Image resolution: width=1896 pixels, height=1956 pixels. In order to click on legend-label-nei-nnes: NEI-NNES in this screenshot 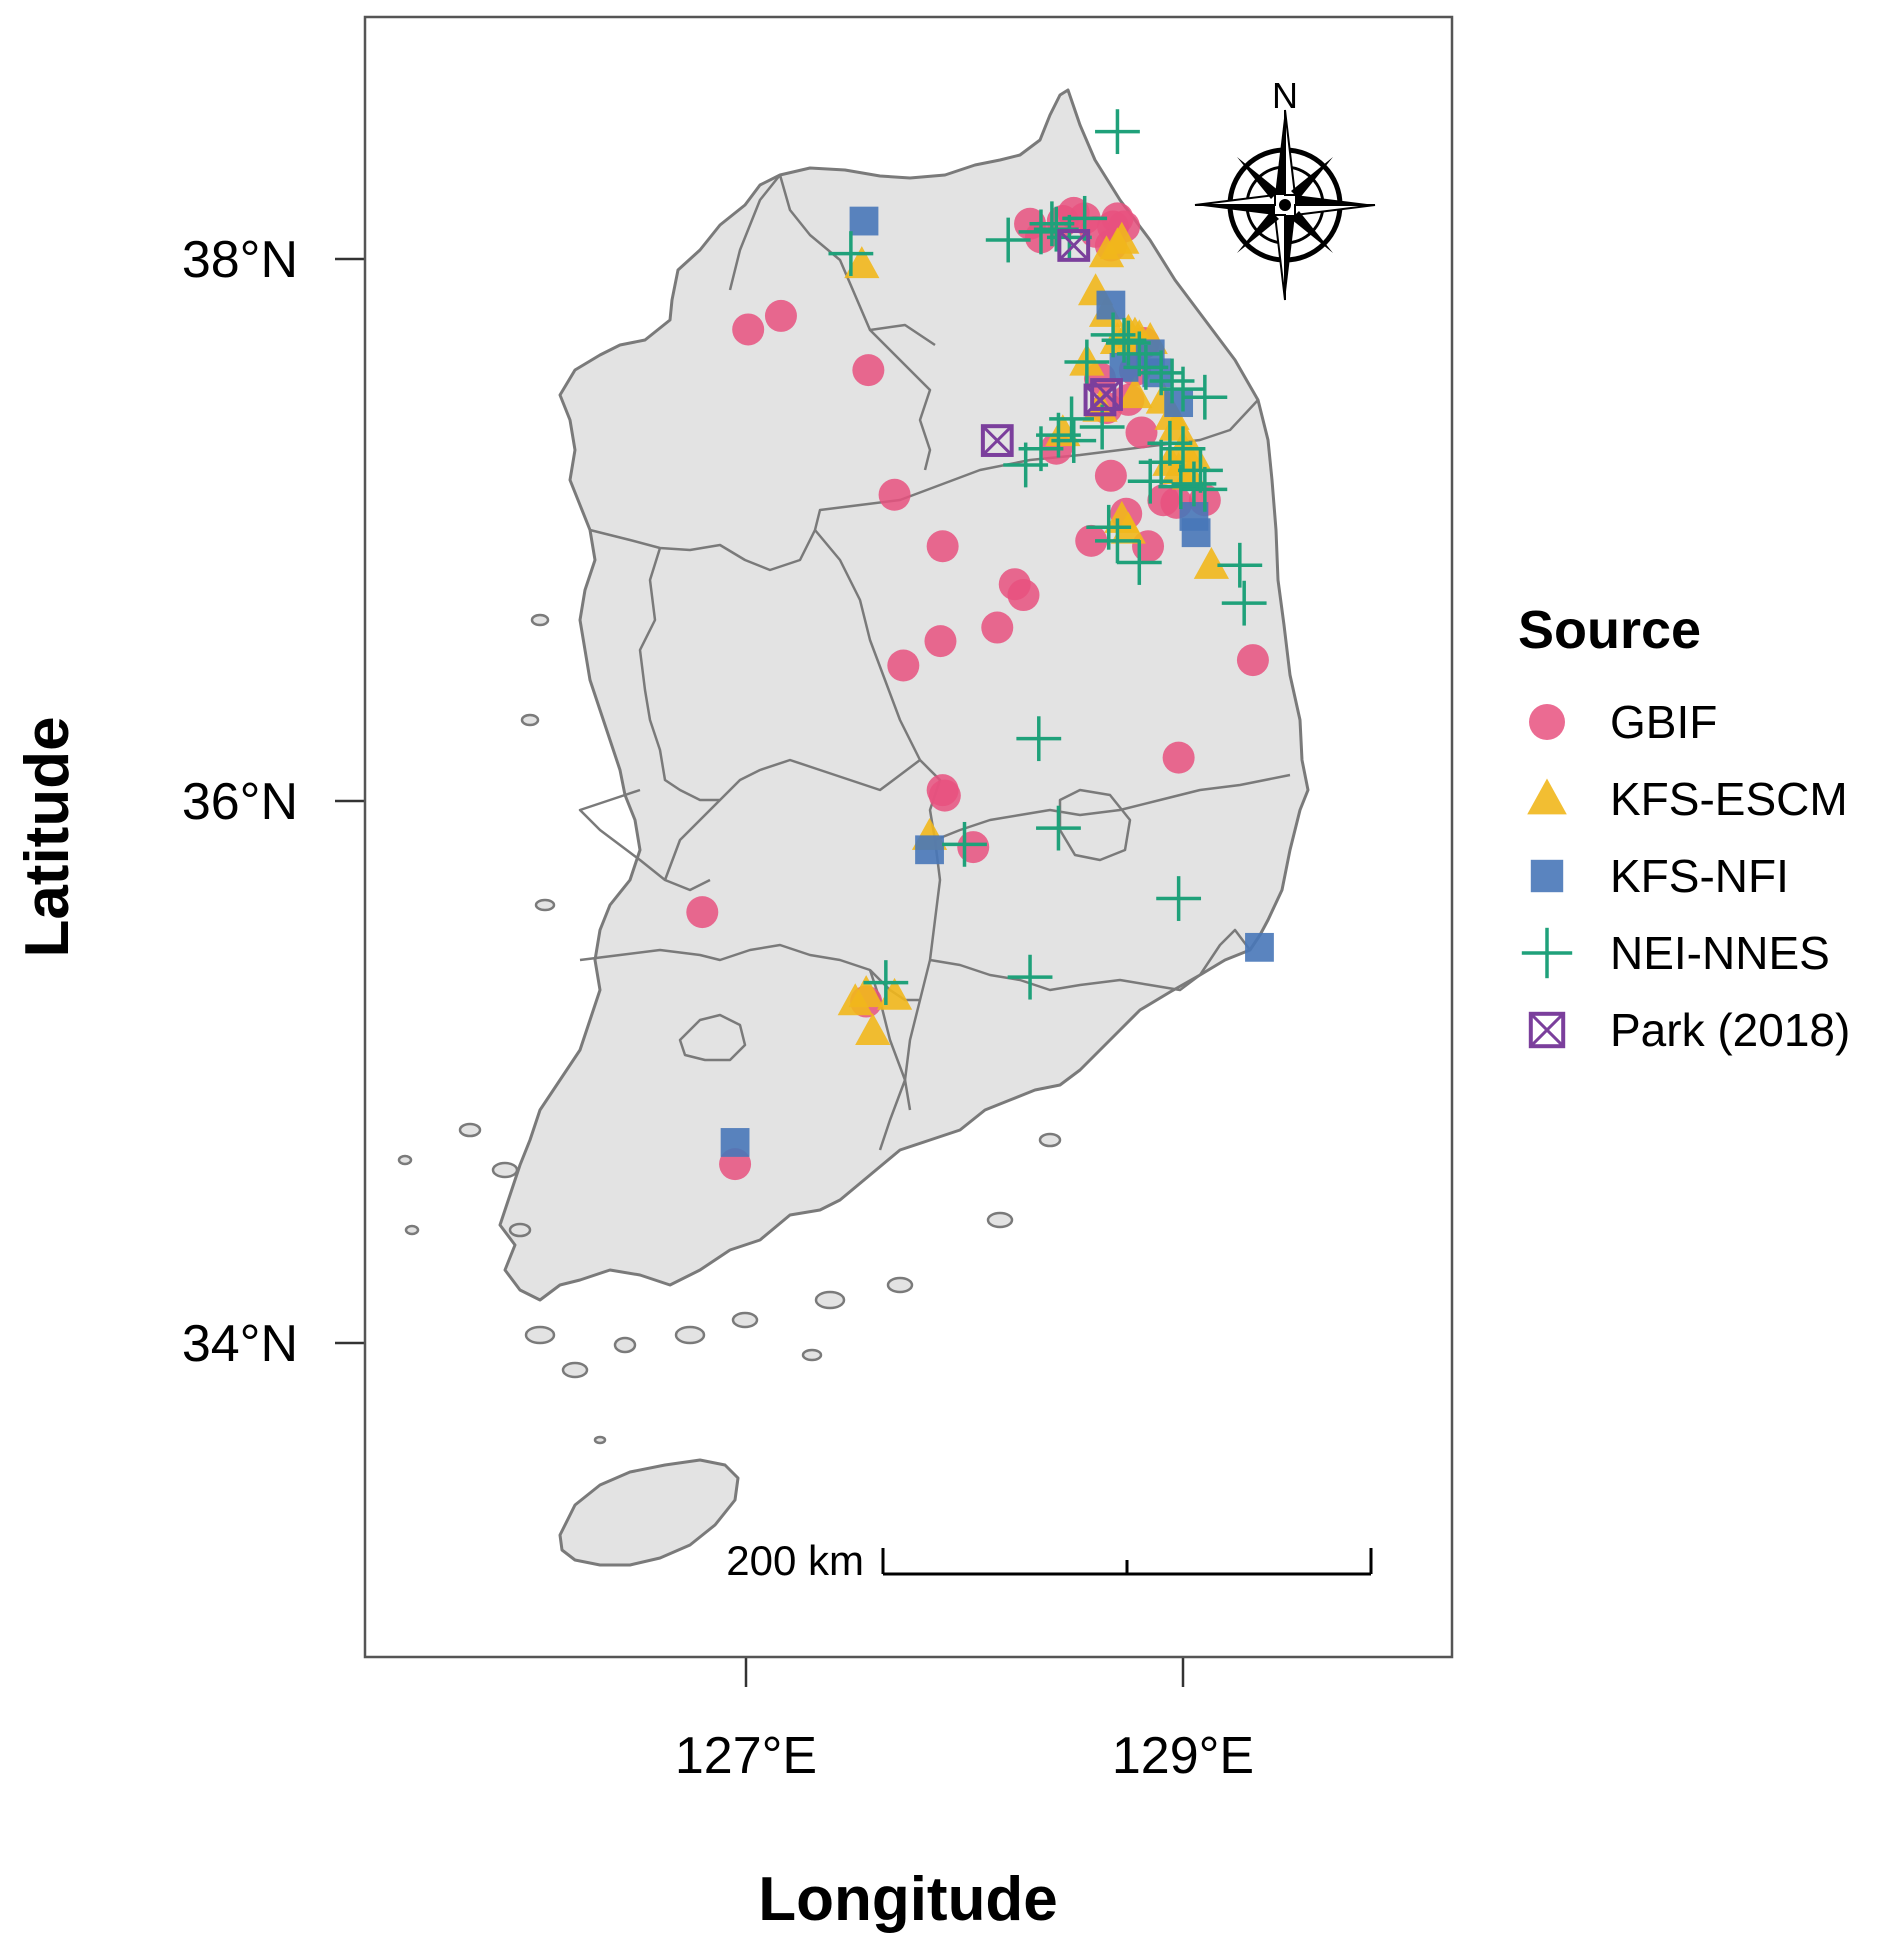, I will do `click(1720, 953)`.